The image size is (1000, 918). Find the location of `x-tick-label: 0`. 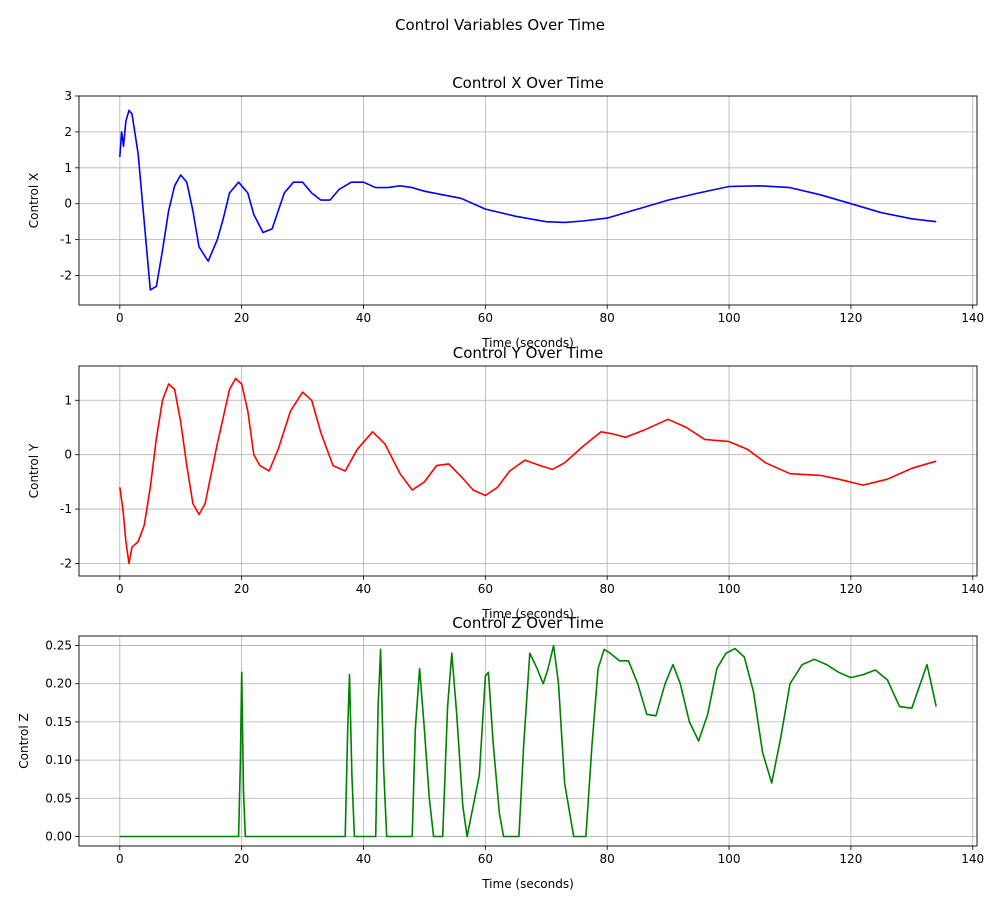

x-tick-label: 0 is located at coordinates (120, 589).